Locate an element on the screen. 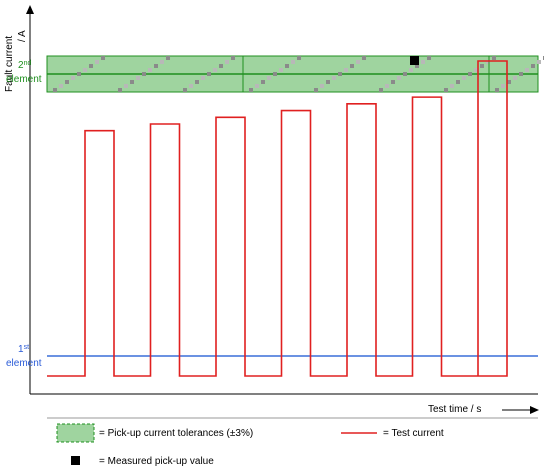 The image size is (544, 471). element2-label: 2nd is located at coordinates (24, 65).